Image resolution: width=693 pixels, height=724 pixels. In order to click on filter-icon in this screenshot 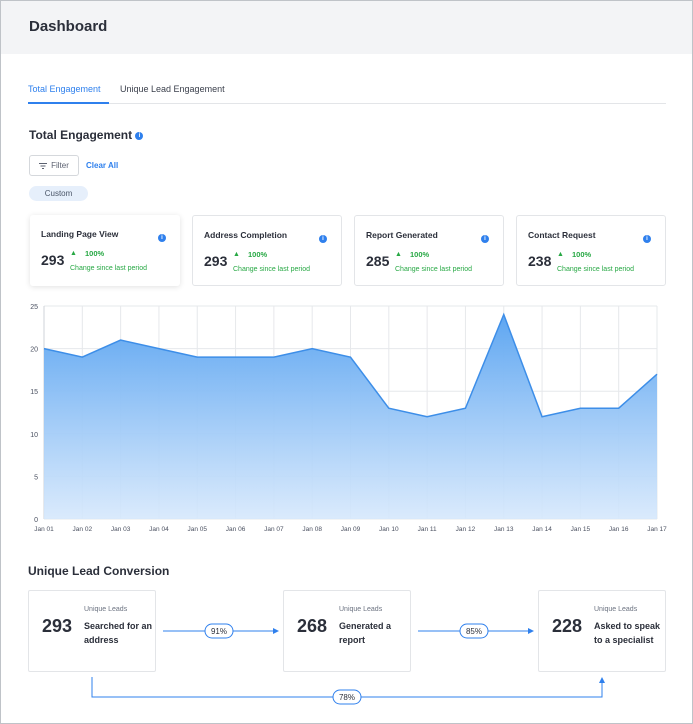, I will do `click(43, 165)`.